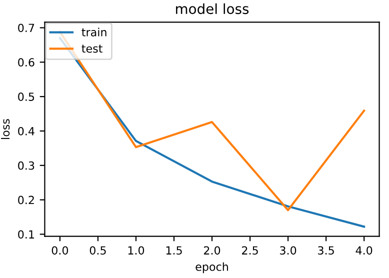  I want to click on y-tick-label: 0.6, so click(26, 62).